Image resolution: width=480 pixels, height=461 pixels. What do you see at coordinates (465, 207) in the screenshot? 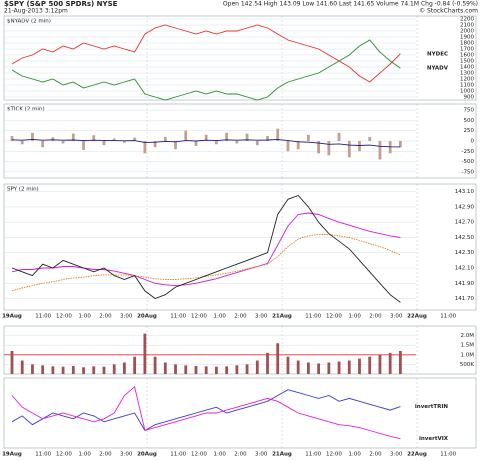
I see `y-tick-label: 142.90` at bounding box center [465, 207].